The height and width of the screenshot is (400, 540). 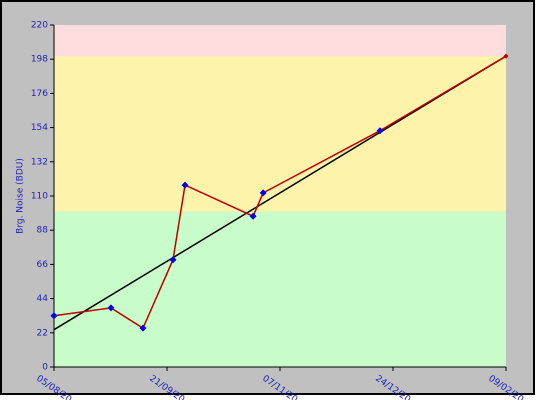 What do you see at coordinates (39, 60) in the screenshot?
I see `y-tick-label: 198` at bounding box center [39, 60].